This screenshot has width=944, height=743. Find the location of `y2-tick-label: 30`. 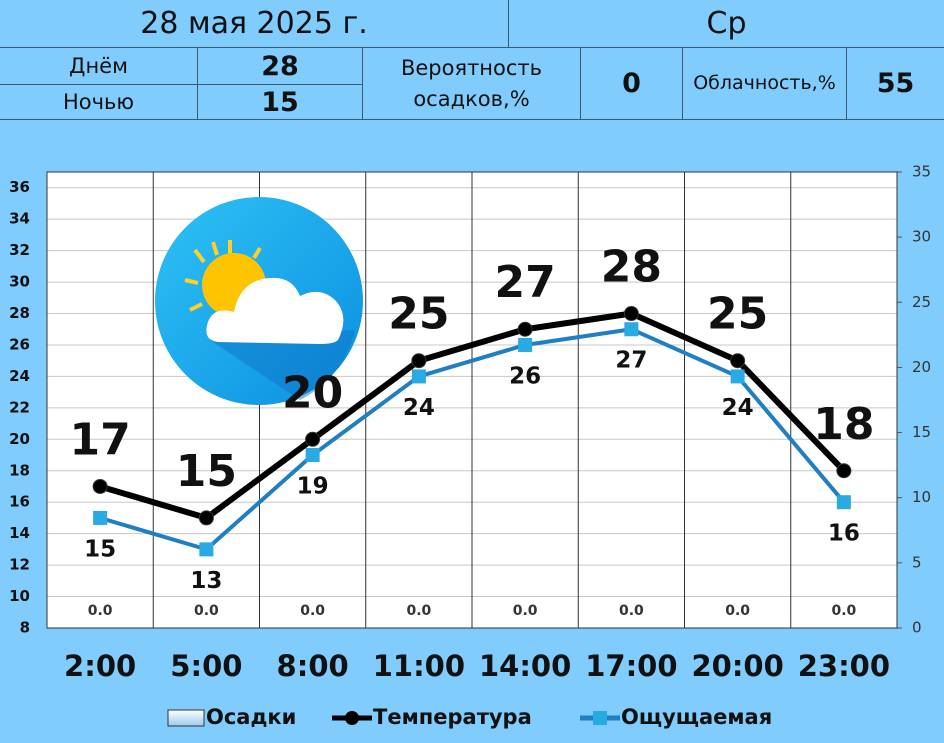

y2-tick-label: 30 is located at coordinates (921, 237).